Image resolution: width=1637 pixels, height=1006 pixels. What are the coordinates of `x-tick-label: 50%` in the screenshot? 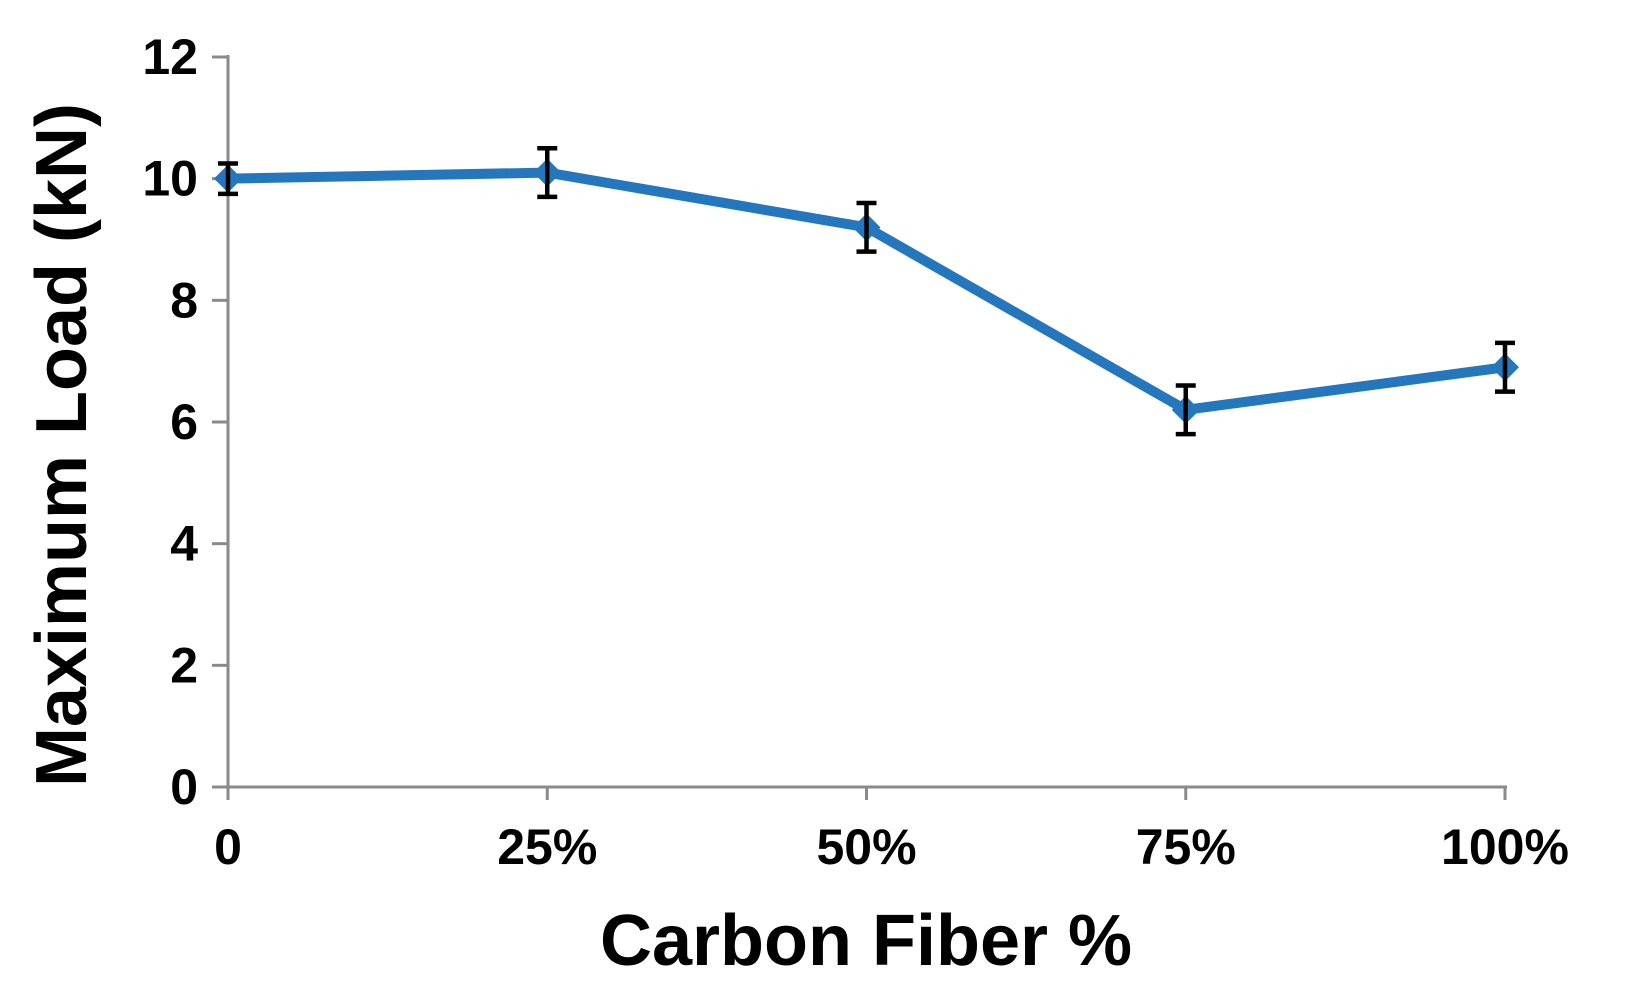 It's located at (866, 847).